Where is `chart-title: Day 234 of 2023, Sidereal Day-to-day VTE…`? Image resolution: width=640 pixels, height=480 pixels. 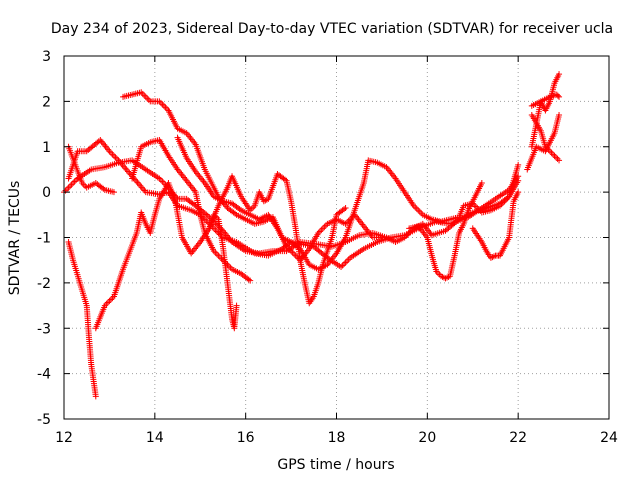
chart-title: Day 234 of 2023, Sidereal Day-to-day VTE… is located at coordinates (332, 29).